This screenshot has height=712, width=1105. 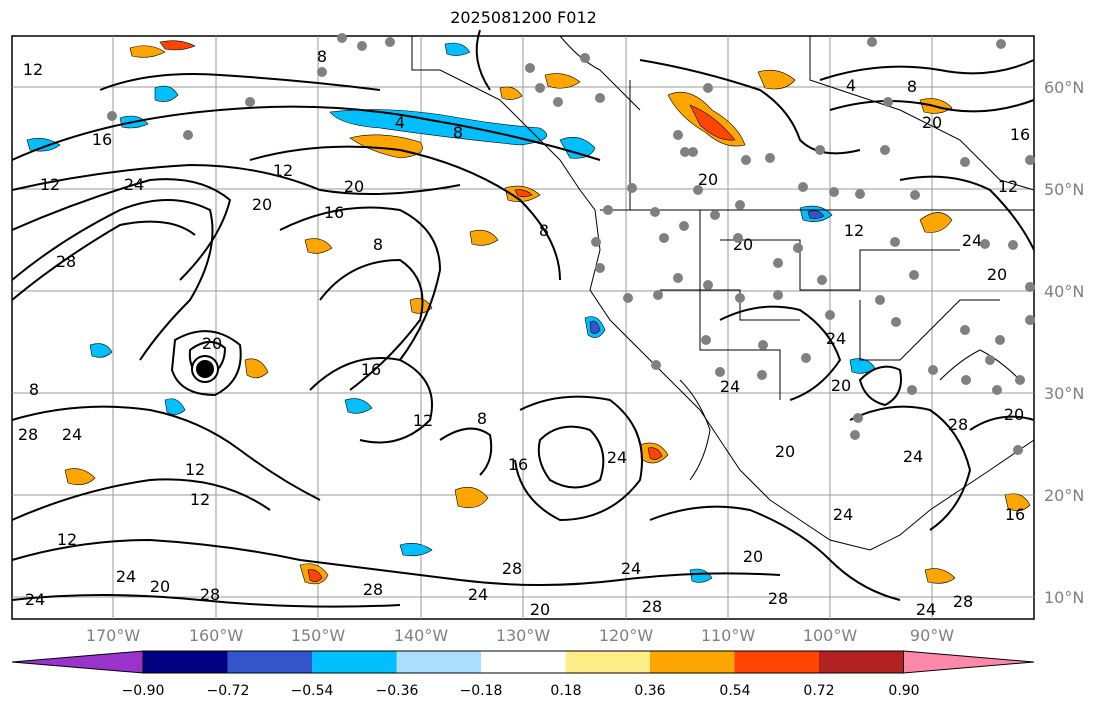 I want to click on colorbar-tick-label: 0.18, so click(x=566, y=691).